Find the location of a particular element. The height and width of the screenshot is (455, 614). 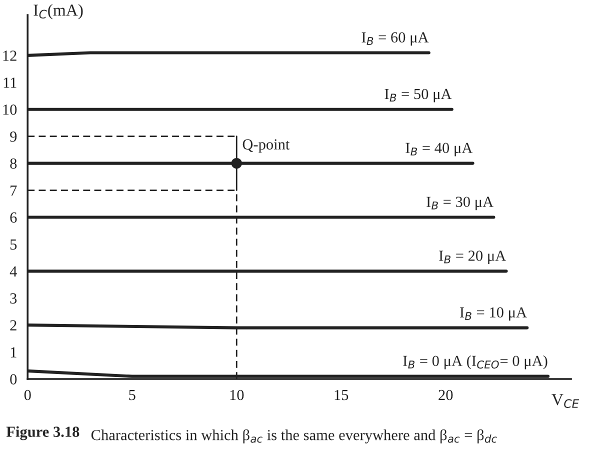

series-label: I$_{B}$ = 50 μA is located at coordinates (418, 95).